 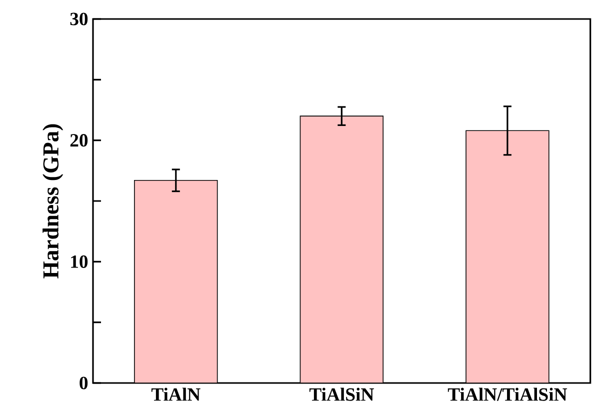 I want to click on x-tick-label: TiAlN/TiAlSiN, so click(x=508, y=394).